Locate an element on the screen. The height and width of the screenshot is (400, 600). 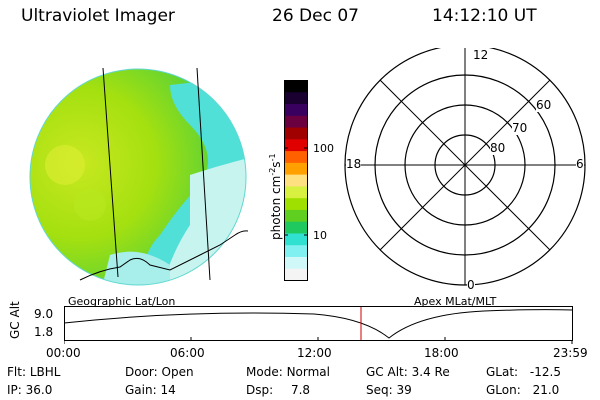
time-label: 14:12:10 UT is located at coordinates (484, 16).